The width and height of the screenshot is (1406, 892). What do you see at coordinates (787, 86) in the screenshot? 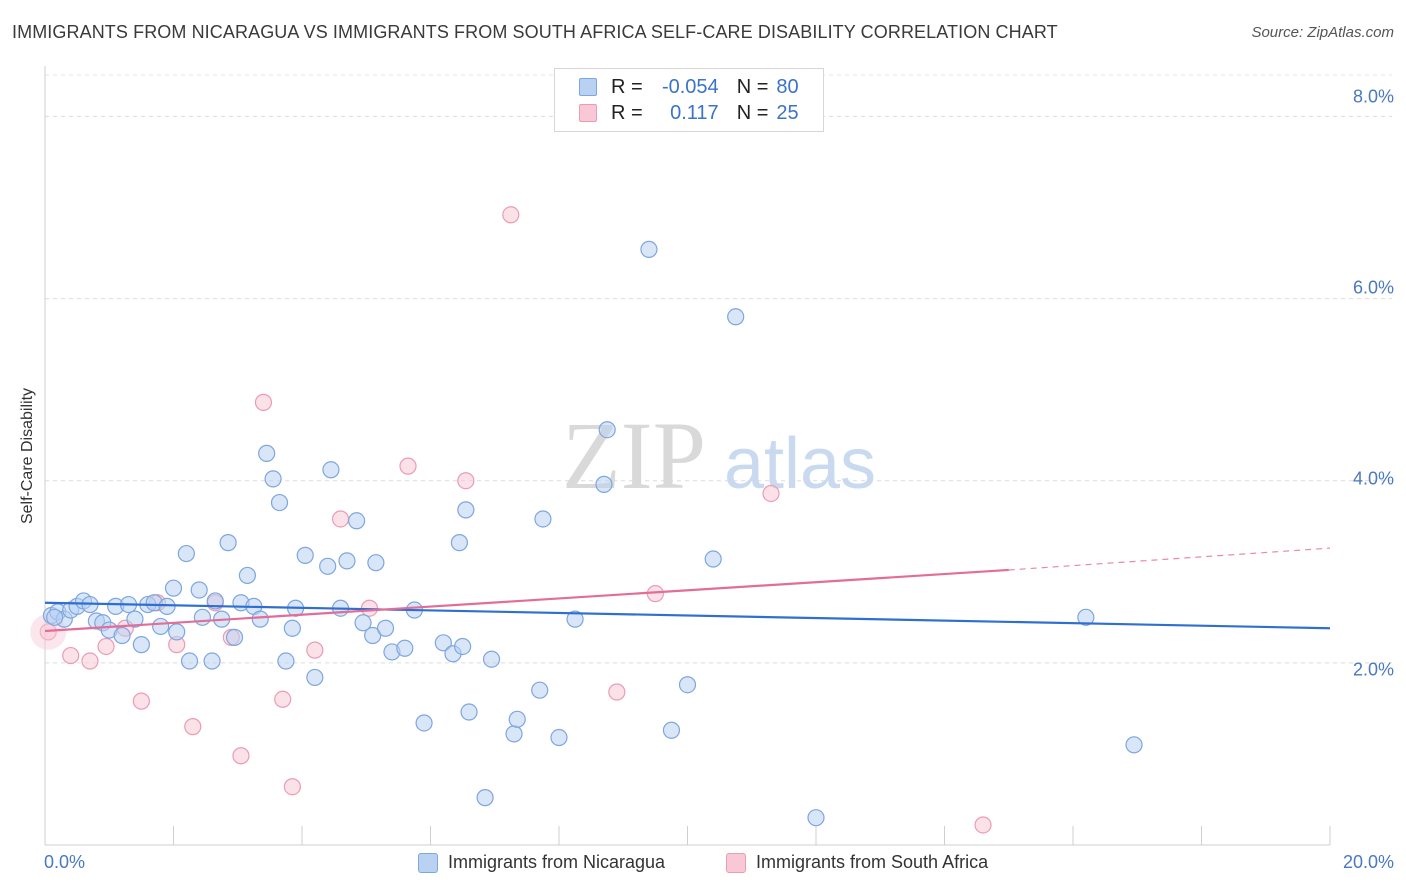
I see `n-value: 80` at bounding box center [787, 86].